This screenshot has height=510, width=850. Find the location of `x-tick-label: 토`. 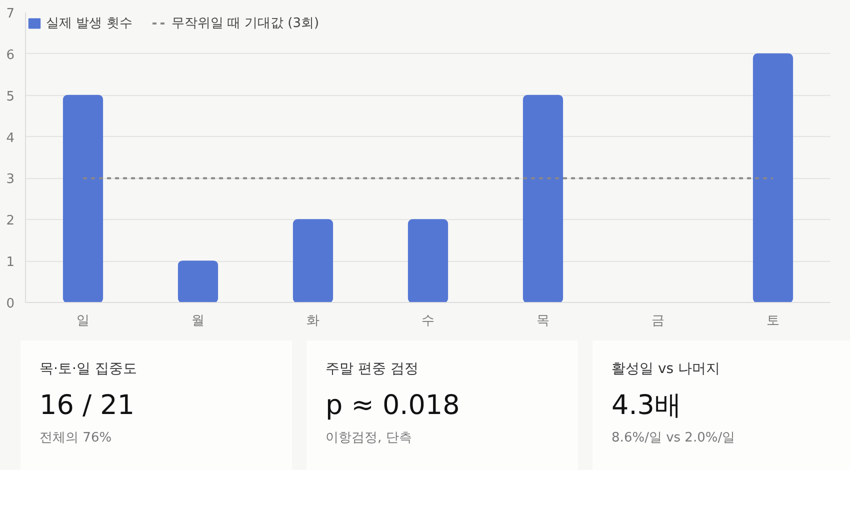

x-tick-label: 토 is located at coordinates (773, 321).